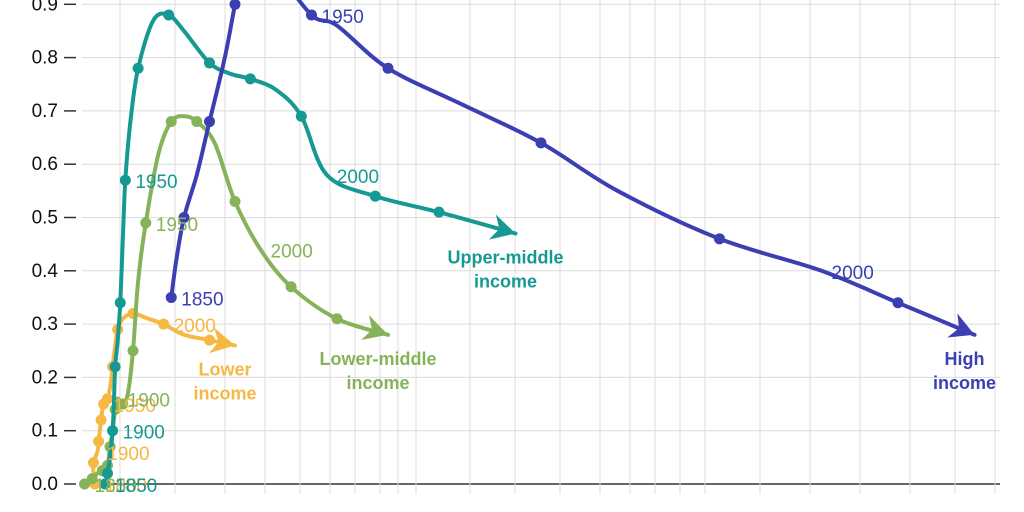  Describe the element at coordinates (54, 247) in the screenshot. I see `y-axis: 0.0 0.1 0.2 0.3 0.4 0.5 0.6 0.7 0.8 0.9` at that location.